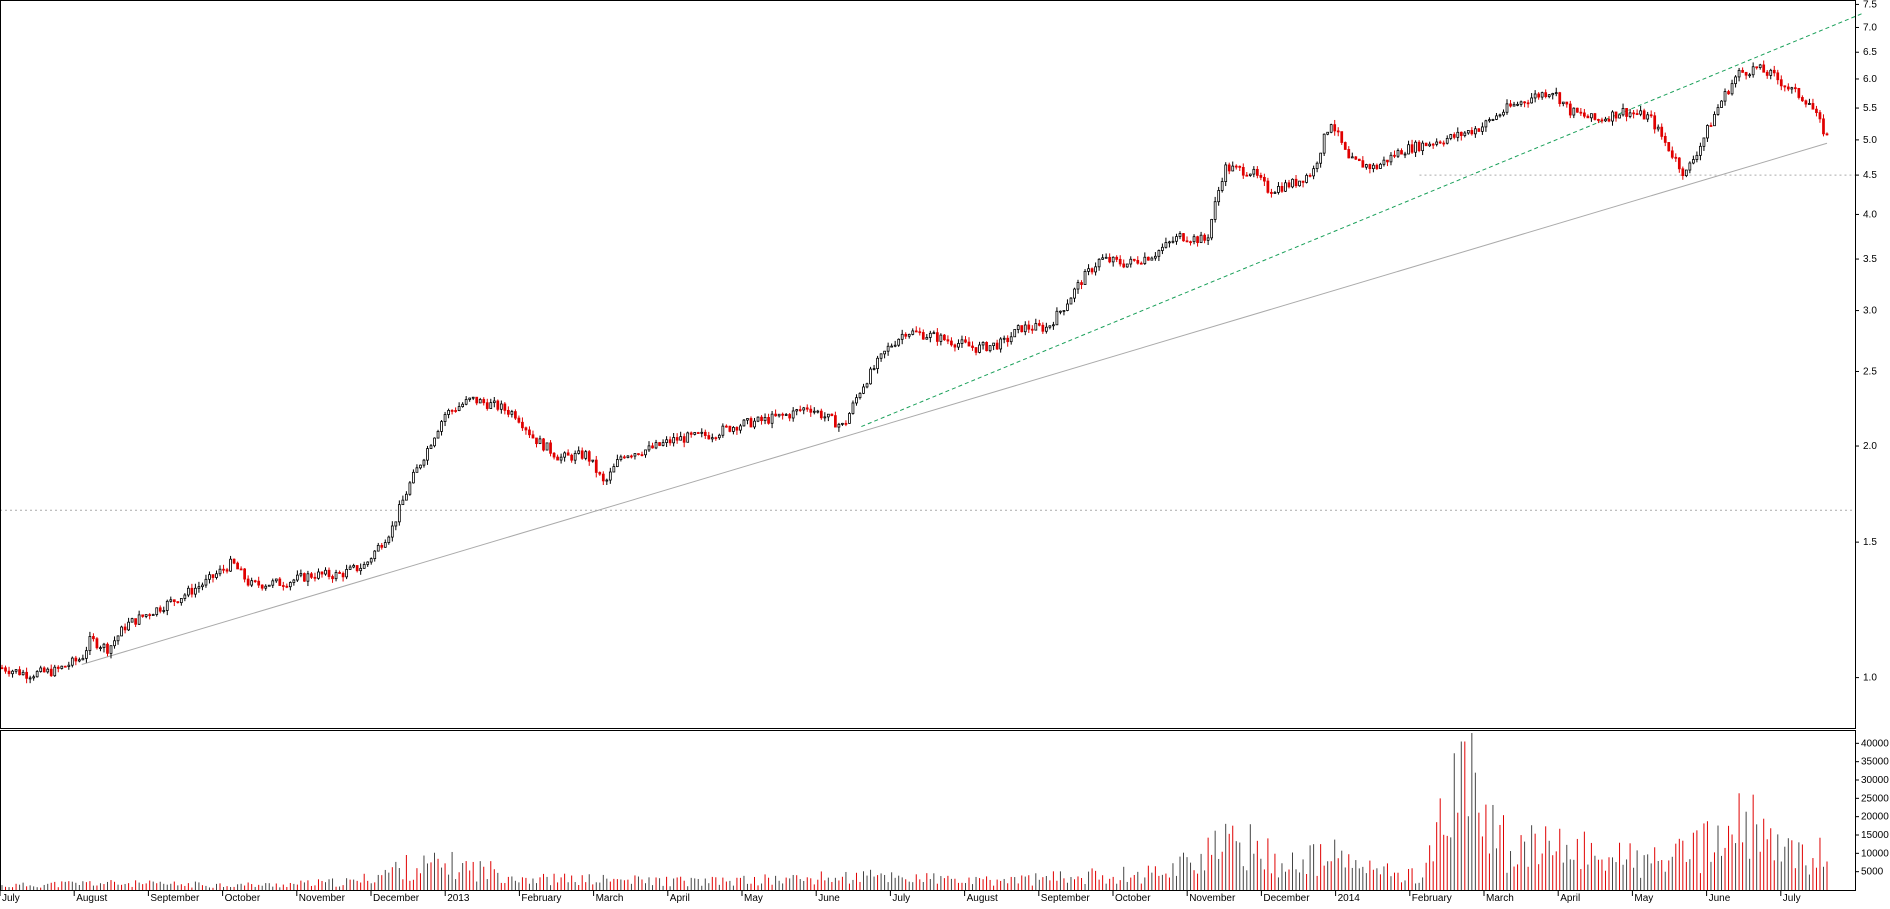 The width and height of the screenshot is (1890, 909). Describe the element at coordinates (1875, 817) in the screenshot. I see `volume-tick-label: 20000` at that location.